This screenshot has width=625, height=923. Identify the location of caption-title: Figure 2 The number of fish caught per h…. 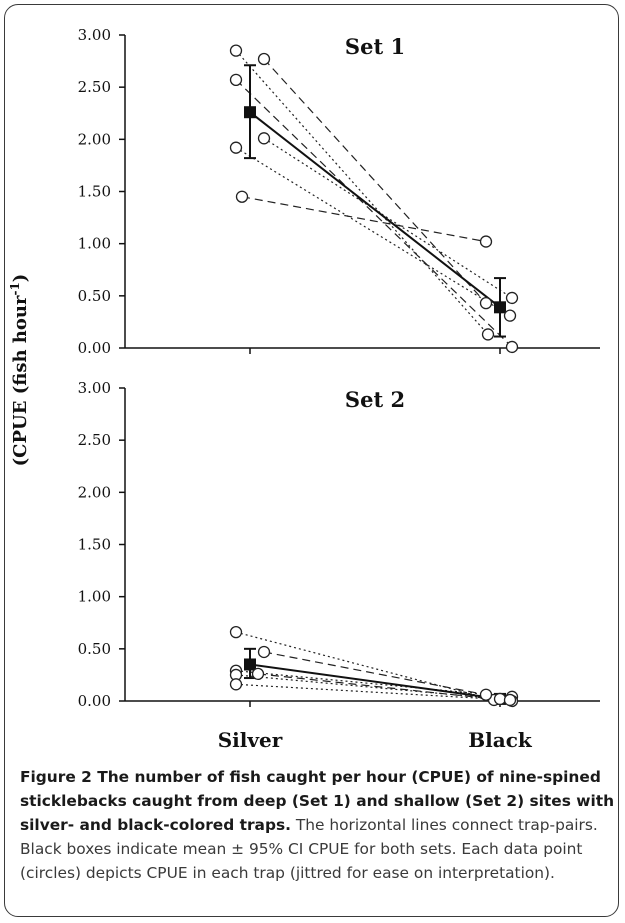
(317, 801).